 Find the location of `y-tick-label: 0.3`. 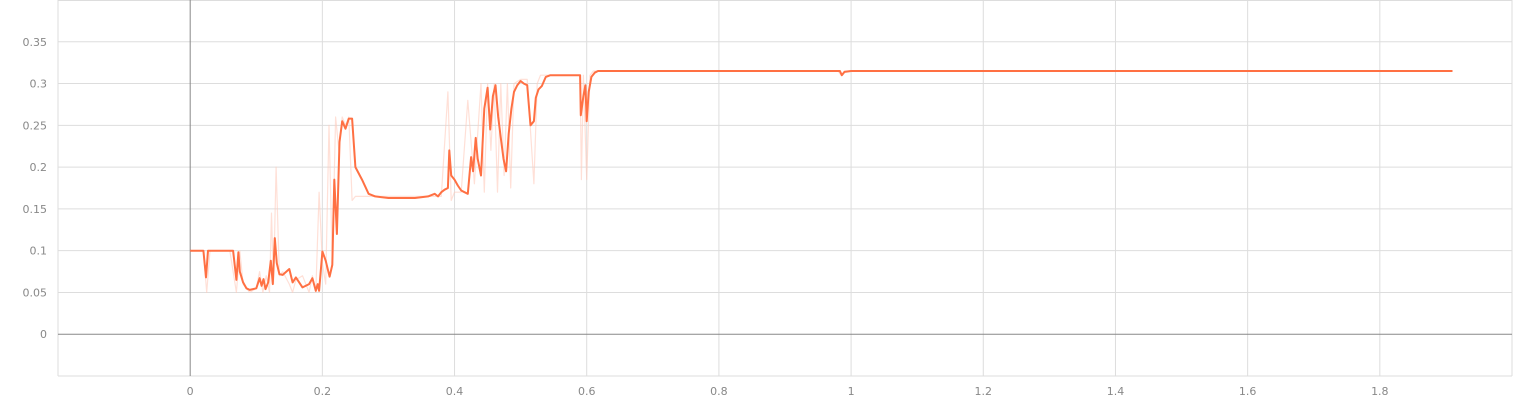

y-tick-label: 0.3 is located at coordinates (39, 84).